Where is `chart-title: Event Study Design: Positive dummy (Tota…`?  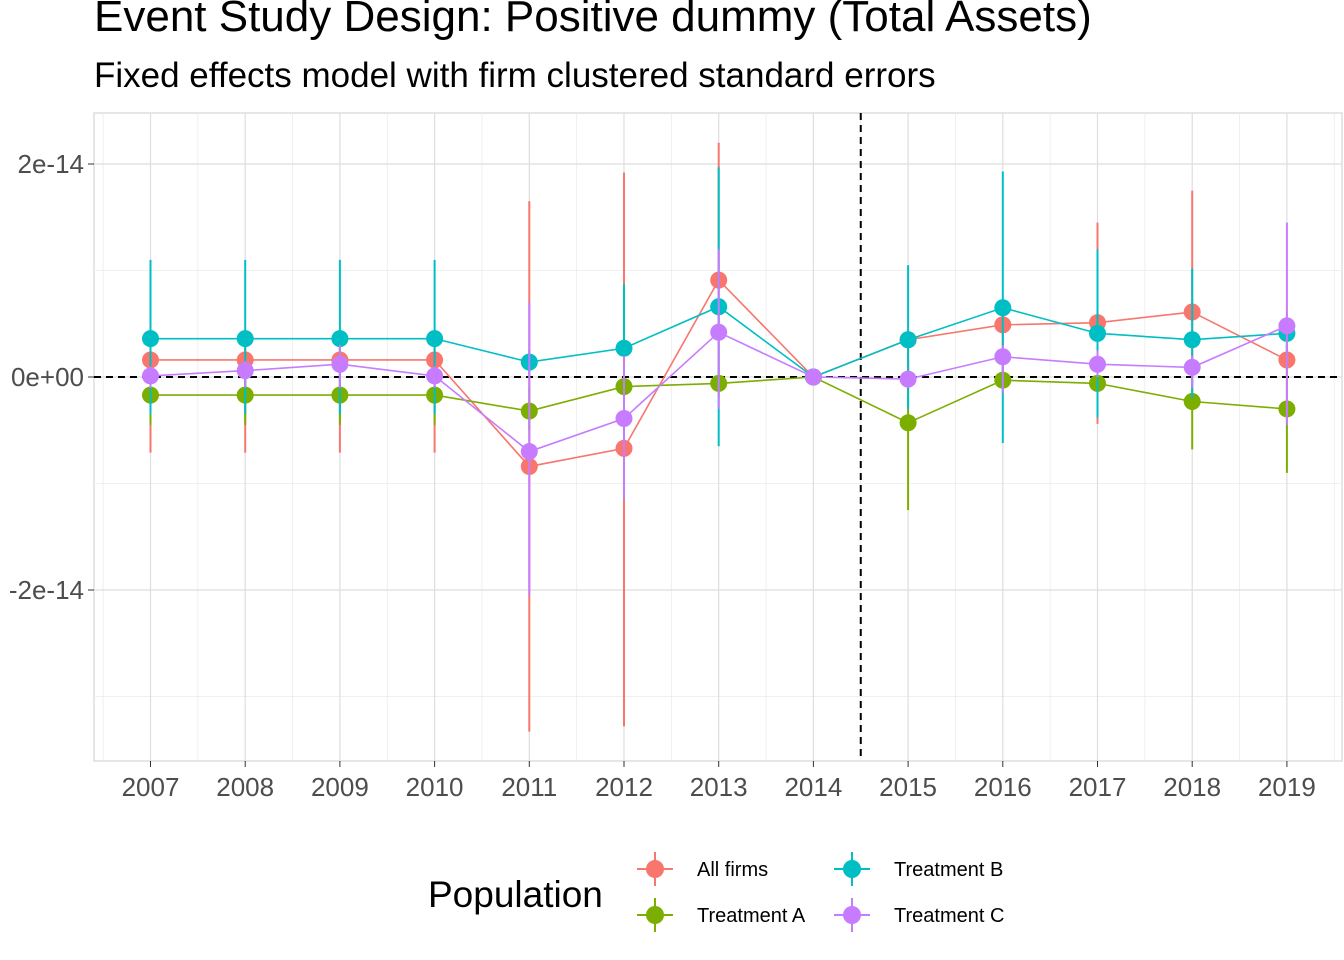
chart-title: Event Study Design: Positive dummy (Tota… is located at coordinates (593, 20).